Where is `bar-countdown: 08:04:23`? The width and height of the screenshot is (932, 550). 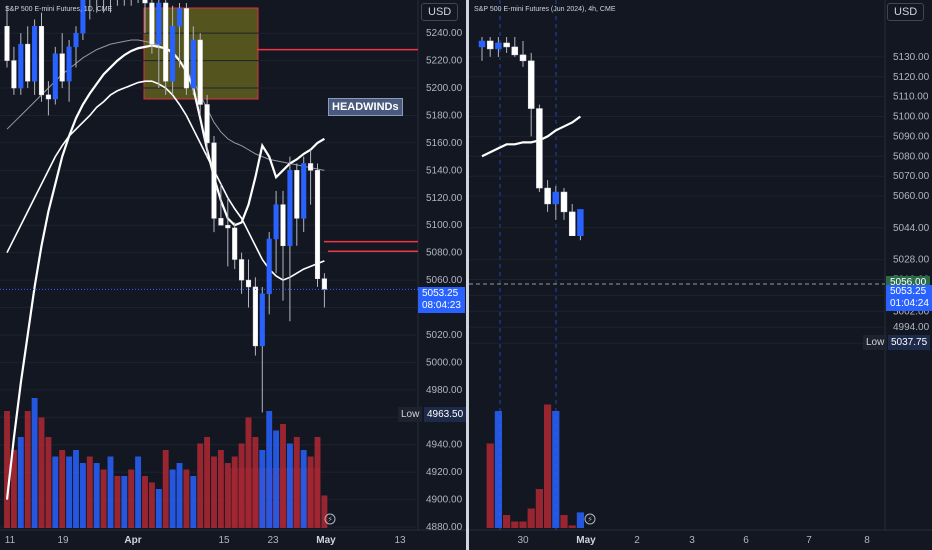
bar-countdown: 08:04:23 is located at coordinates (441, 305).